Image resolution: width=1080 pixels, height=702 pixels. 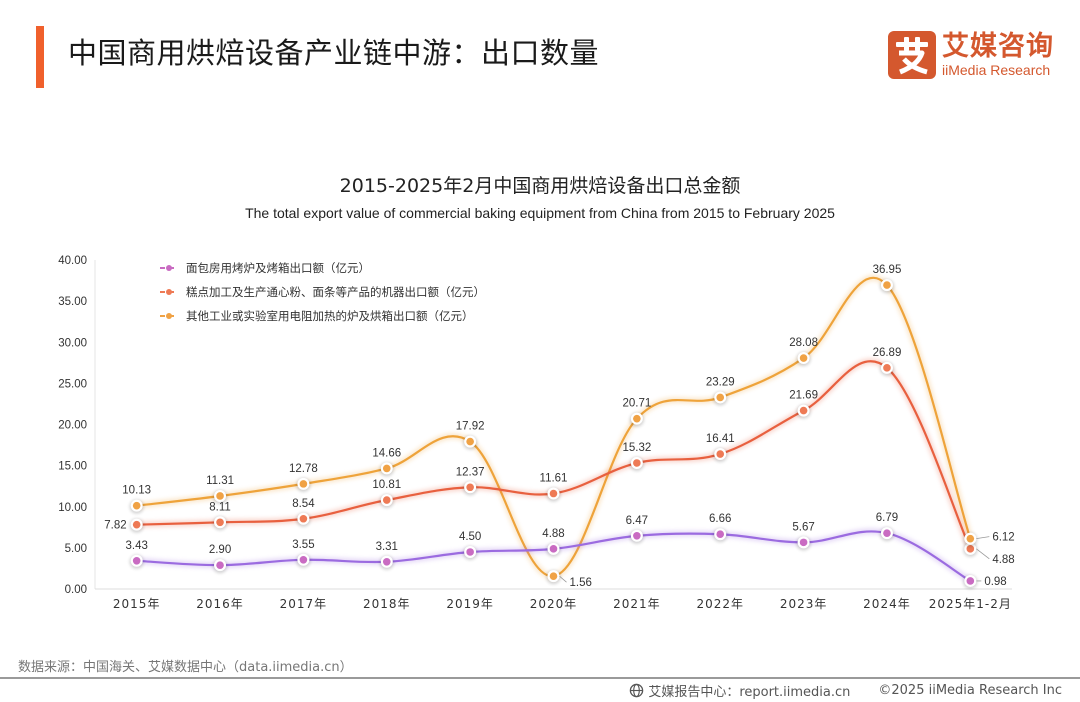 What do you see at coordinates (970, 690) in the screenshot?
I see `copyright: ©2025 iiMedia Research Inc` at bounding box center [970, 690].